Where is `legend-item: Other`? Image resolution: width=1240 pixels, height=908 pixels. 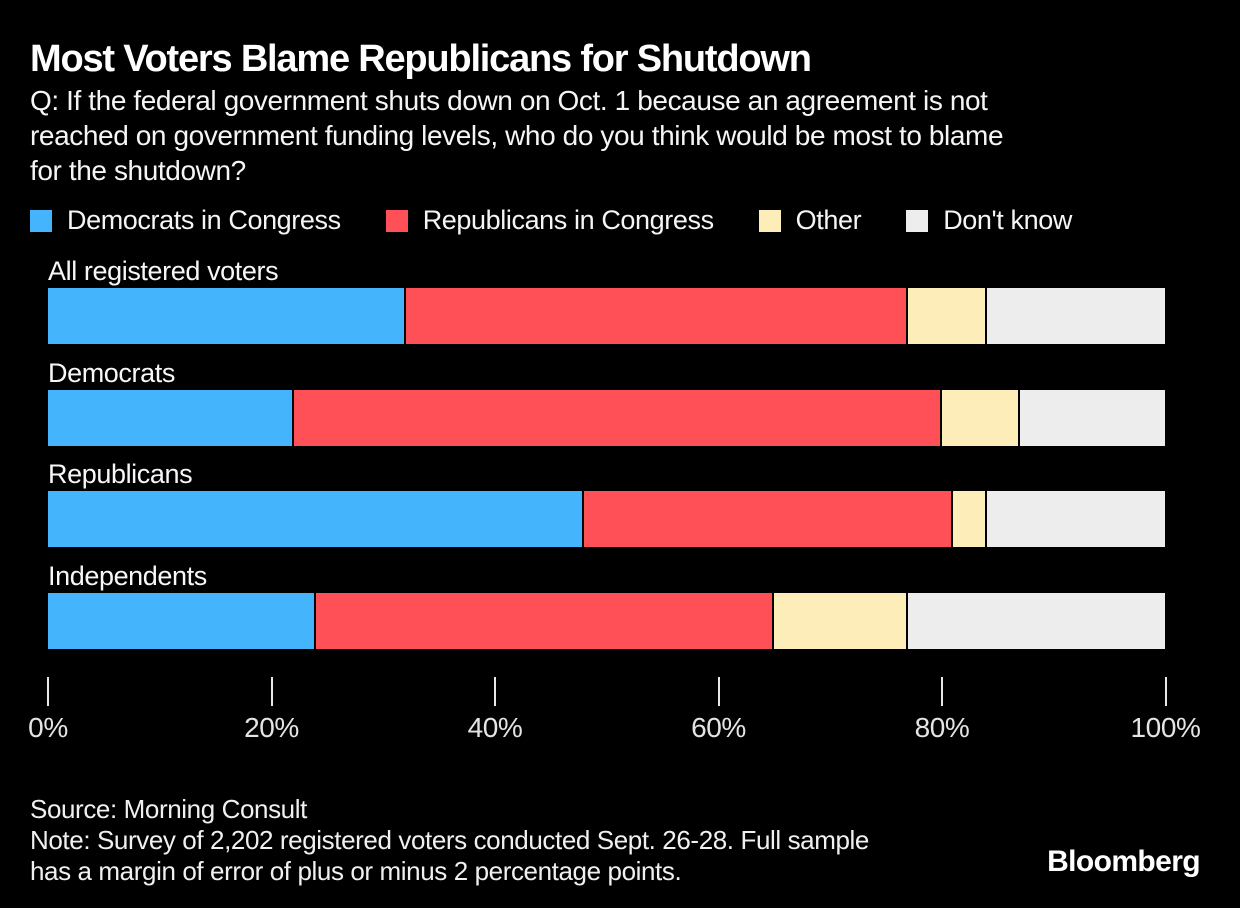 legend-item: Other is located at coordinates (810, 220).